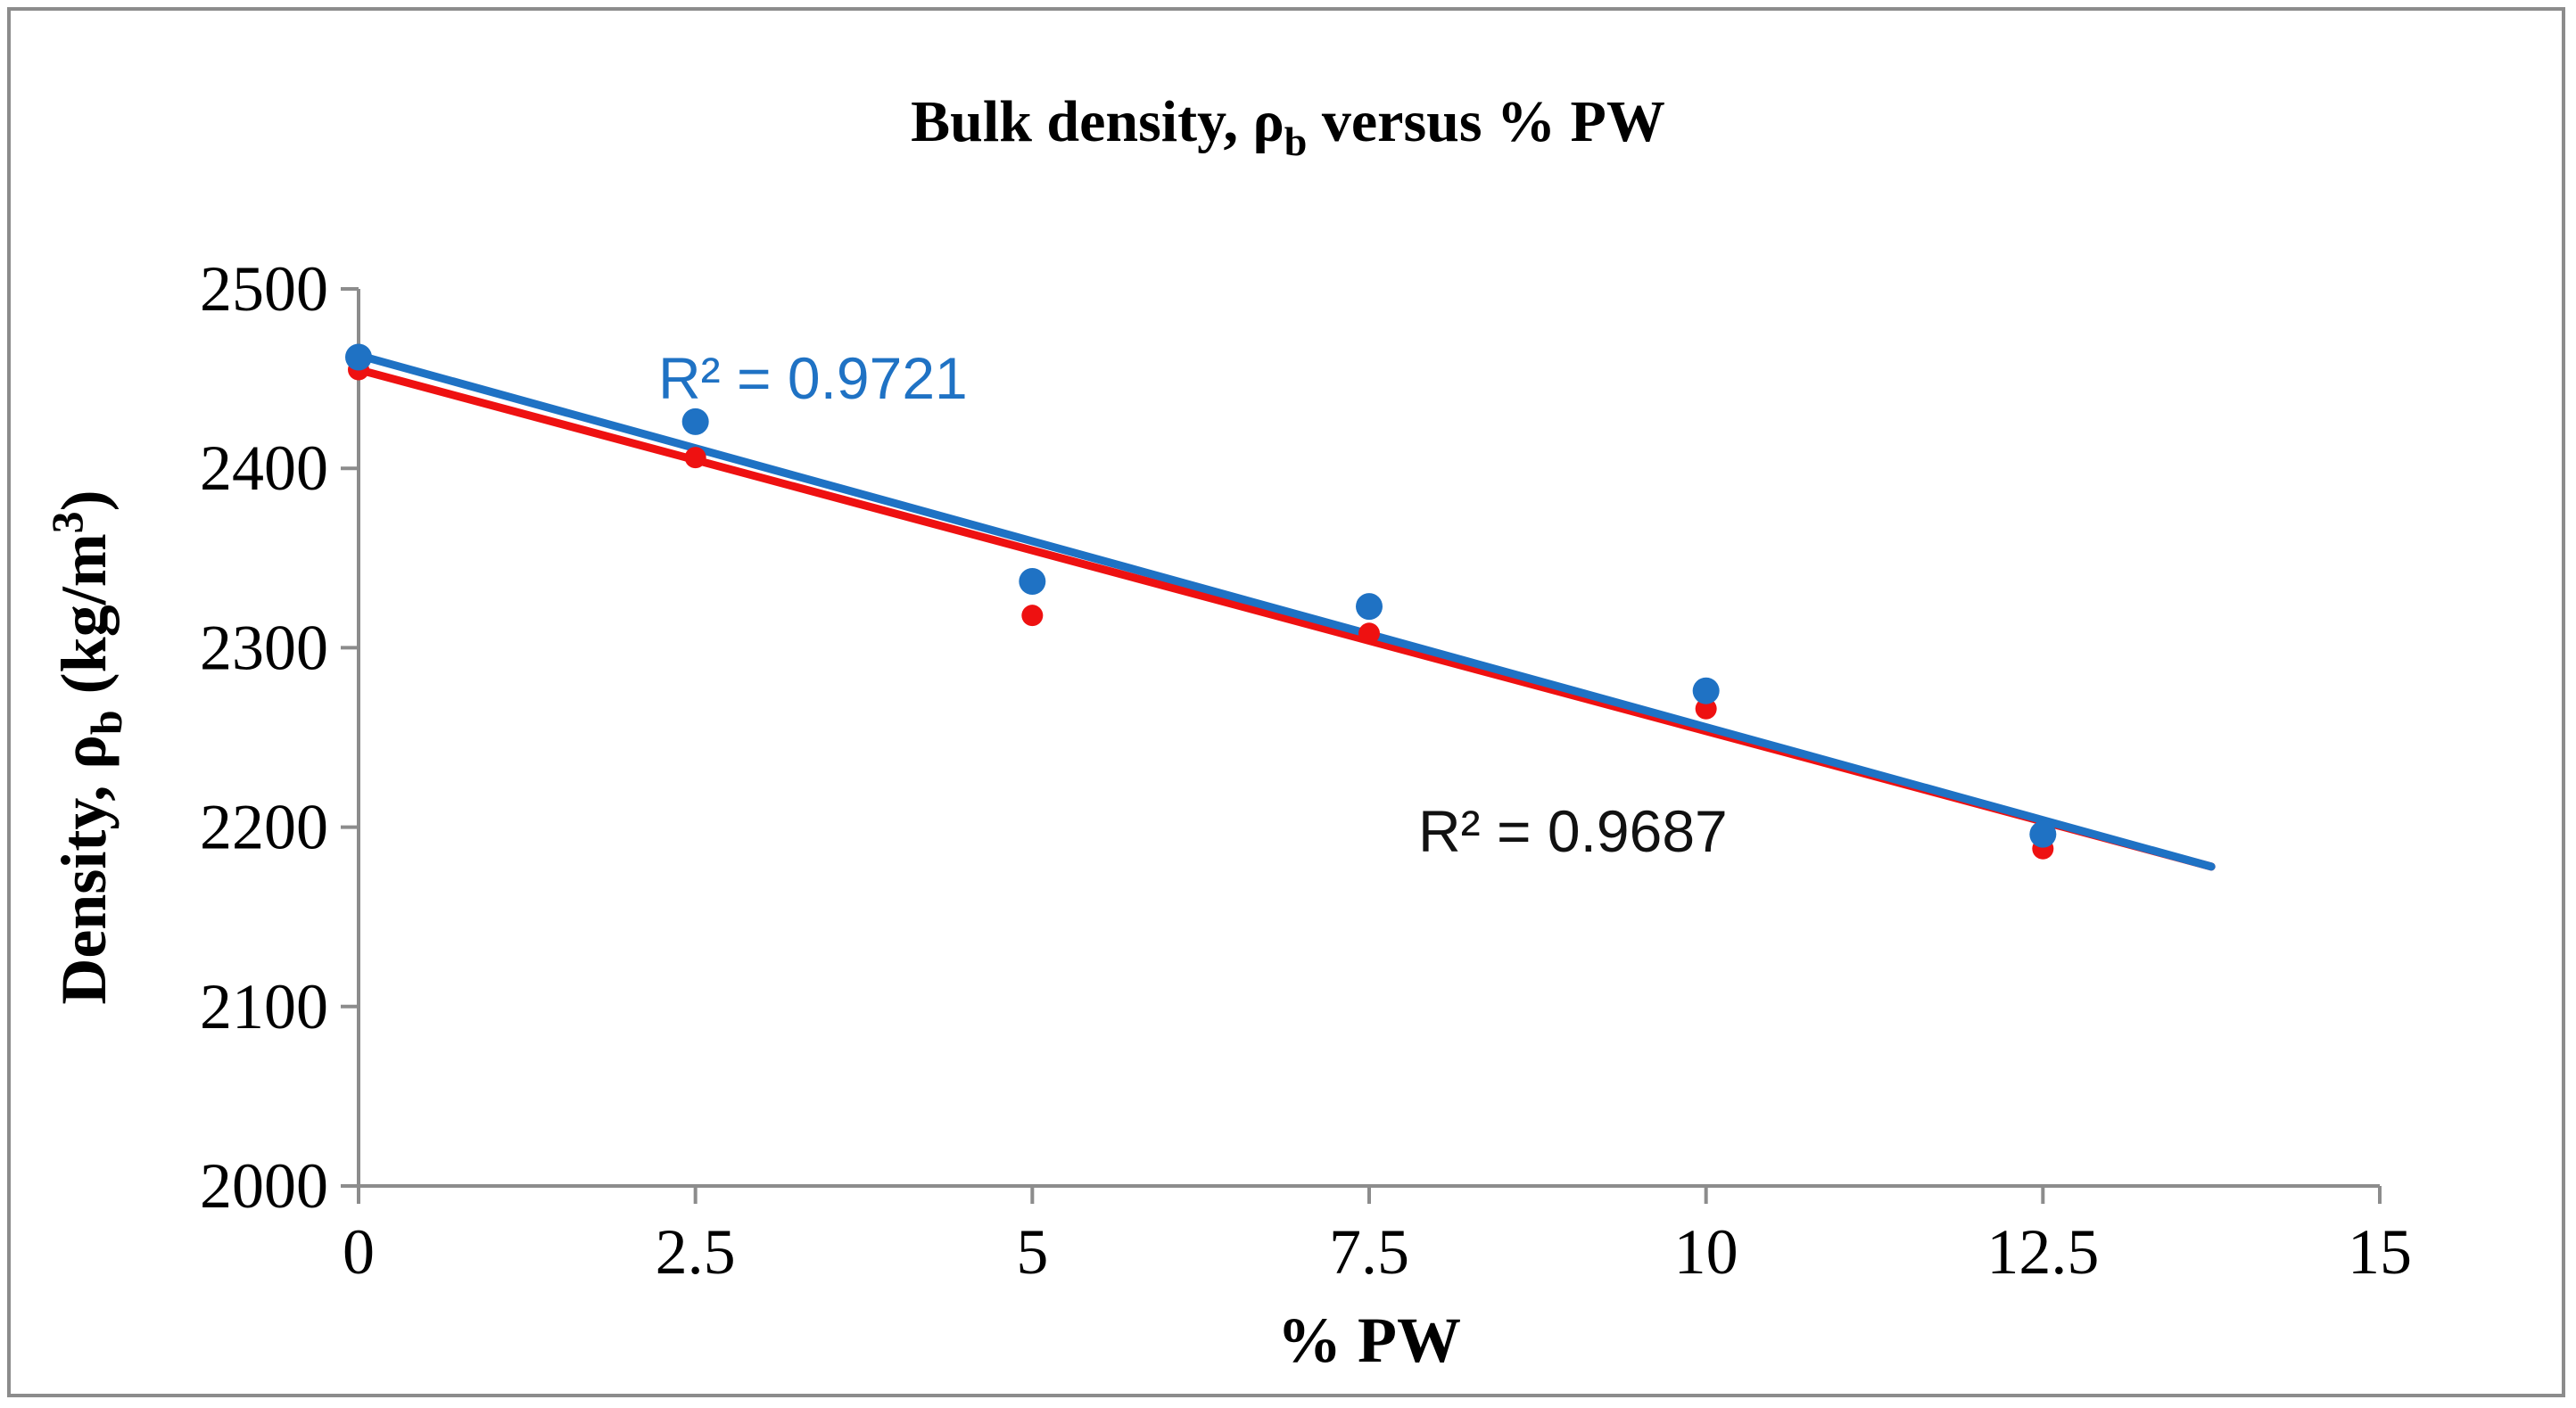  I want to click on y-axis-title-rest: (kg/m, so click(84, 621).